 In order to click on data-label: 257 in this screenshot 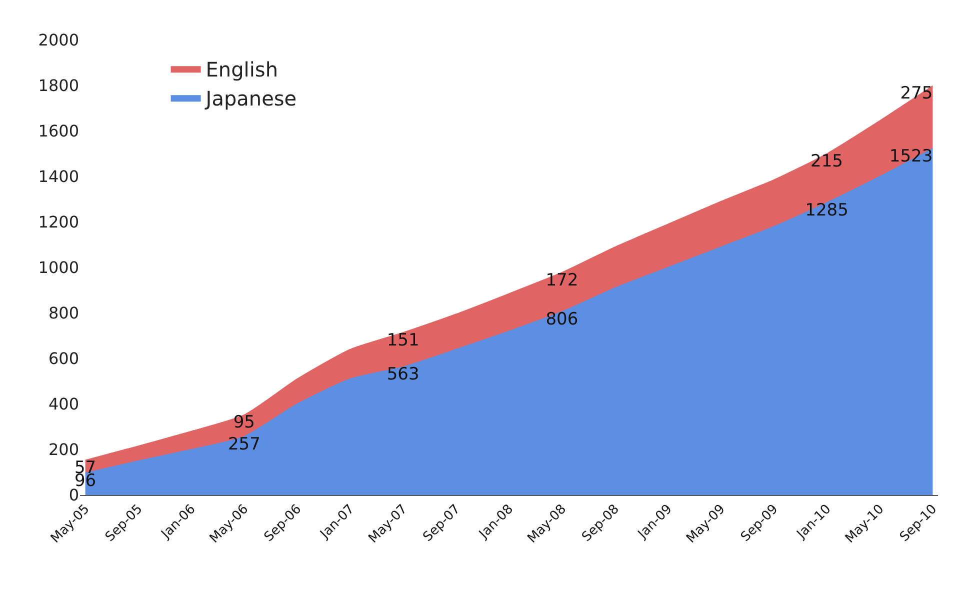, I will do `click(244, 444)`.